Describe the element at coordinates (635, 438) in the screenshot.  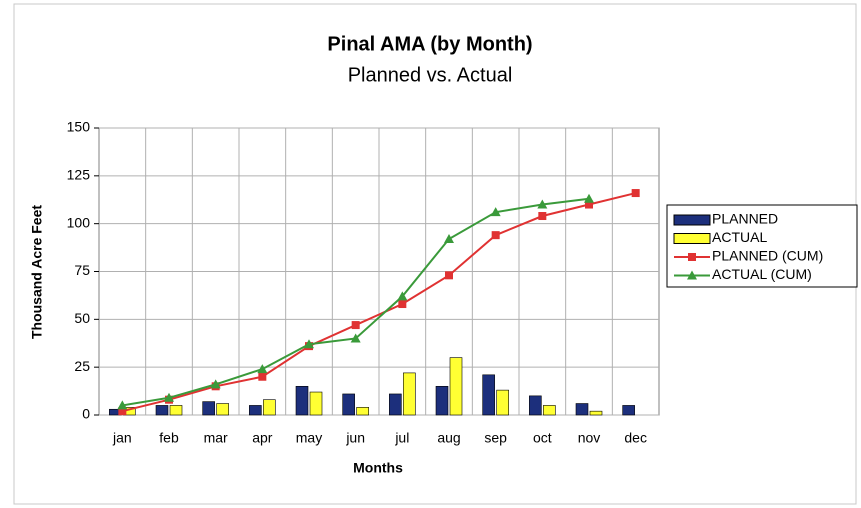
I see `x-tick-label: dec` at that location.